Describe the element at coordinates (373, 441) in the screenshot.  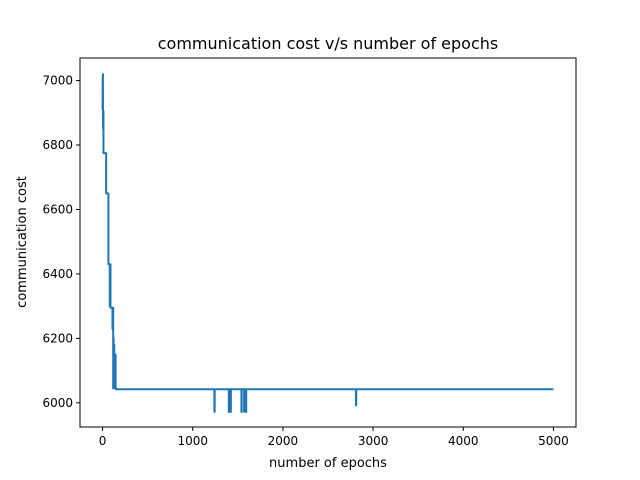
I see `x-tick-label: 3000` at that location.